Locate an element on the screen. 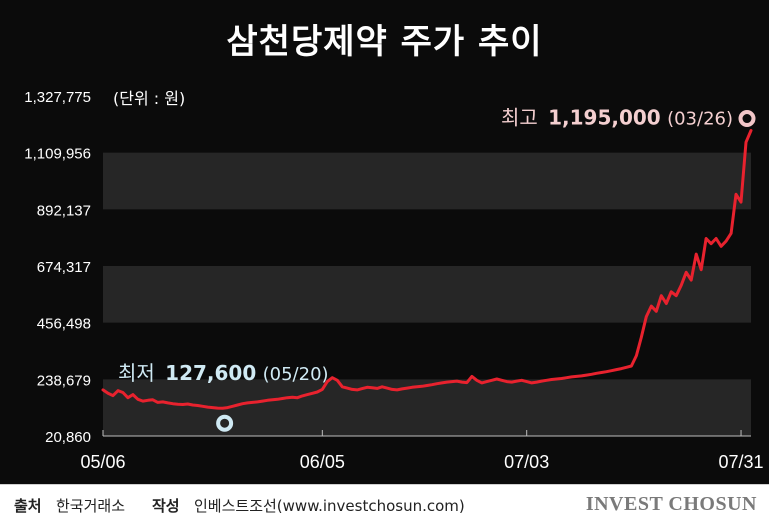 The width and height of the screenshot is (769, 522). min-annotation: 최저 127,600 (05/20) is located at coordinates (223, 373).